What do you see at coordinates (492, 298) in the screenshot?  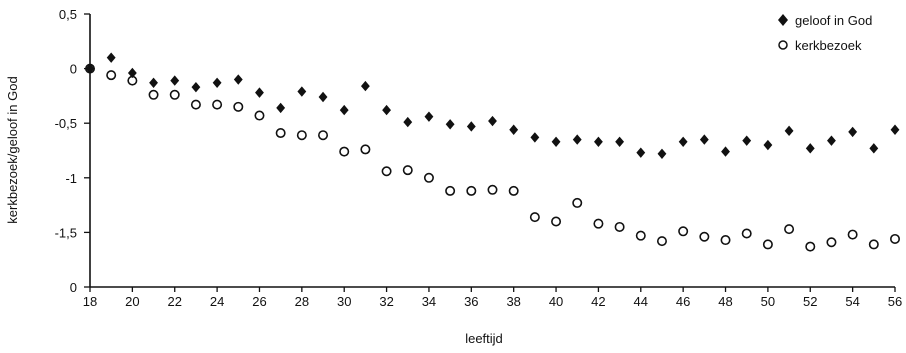 I see `x-ticks: 18 20 22 24 26 28 30 32 34 36 38 40 42 44 46 48 50 52 54 56` at bounding box center [492, 298].